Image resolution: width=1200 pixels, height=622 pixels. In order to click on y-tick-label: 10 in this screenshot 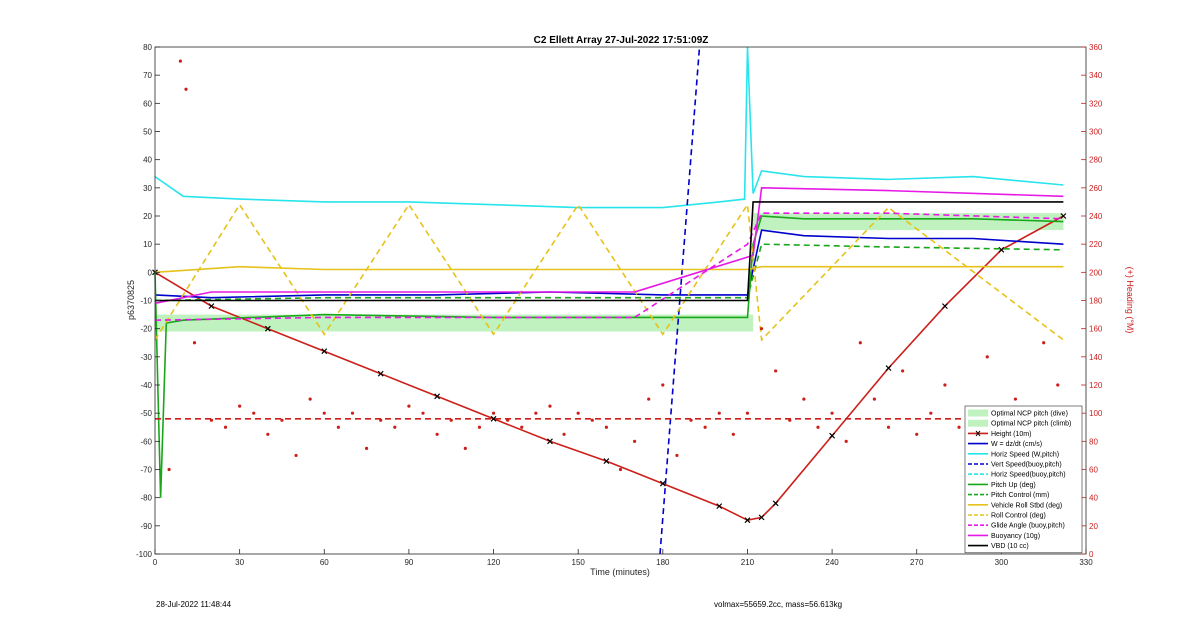, I will do `click(147, 244)`.